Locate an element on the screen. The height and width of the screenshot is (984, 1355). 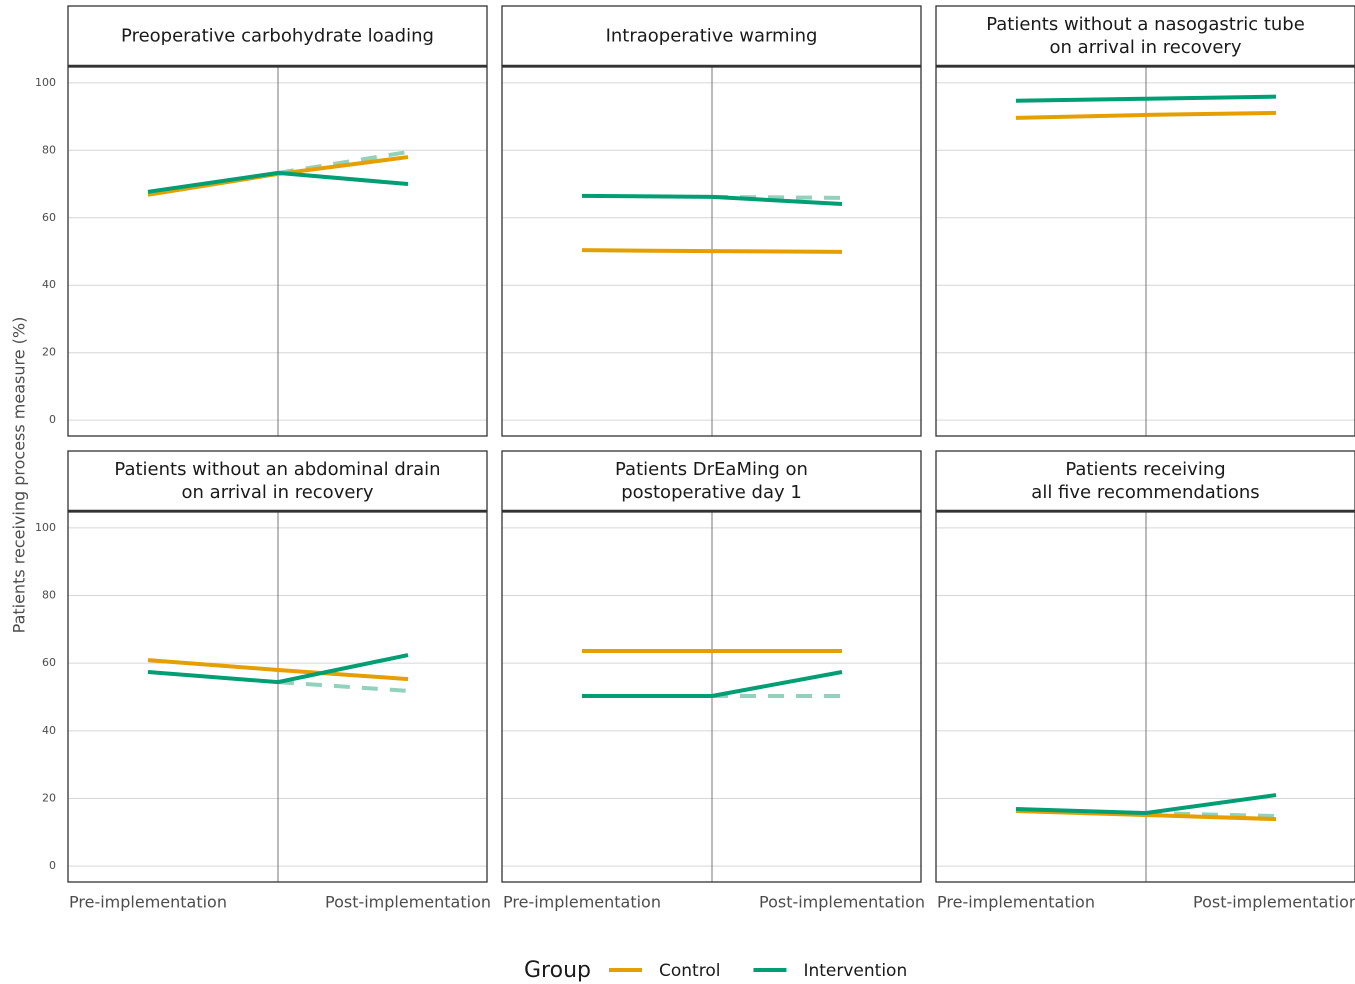
panel-title: postoperative day 1 is located at coordinates (711, 492).